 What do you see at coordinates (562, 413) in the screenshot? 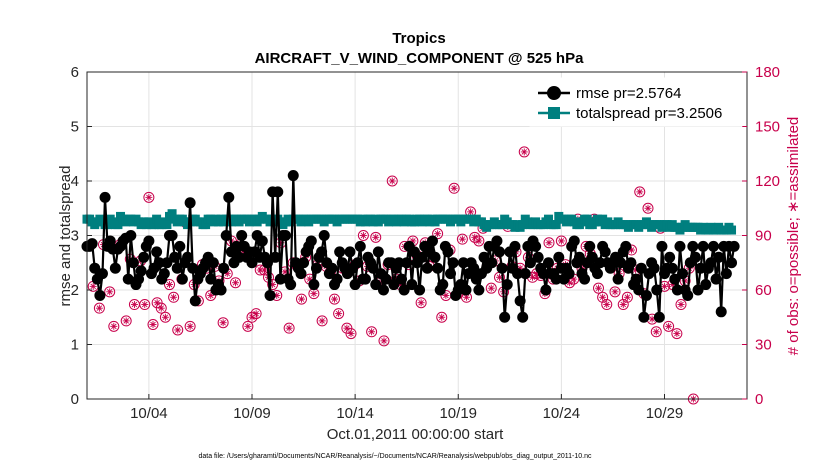
I see `x-tick-label: 10/24` at bounding box center [562, 413].